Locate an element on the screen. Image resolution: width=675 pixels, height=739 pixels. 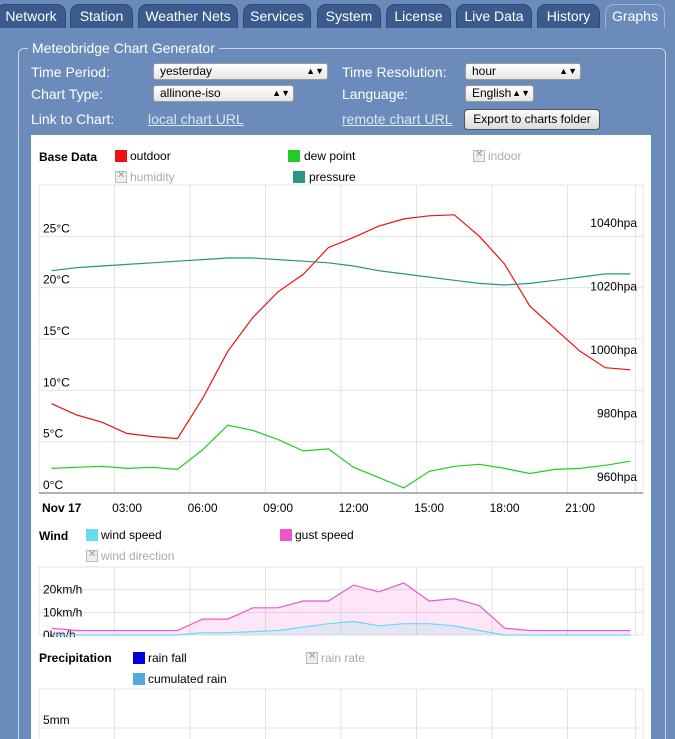
rain-rate-disabled-icon is located at coordinates (312, 657).